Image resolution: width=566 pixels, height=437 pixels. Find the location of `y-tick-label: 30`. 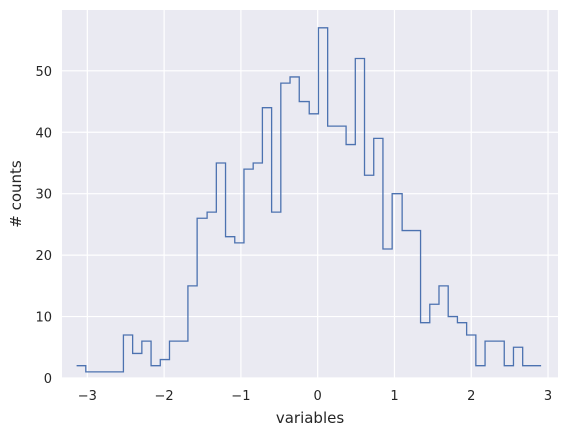

y-tick-label: 30 is located at coordinates (43, 195).